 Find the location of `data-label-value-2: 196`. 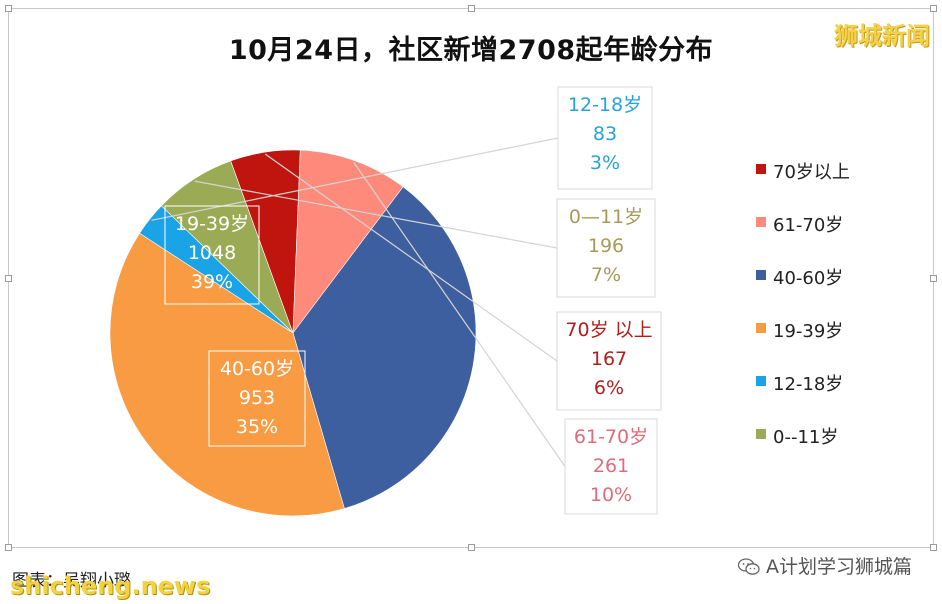

data-label-value-2: 196 is located at coordinates (606, 246).